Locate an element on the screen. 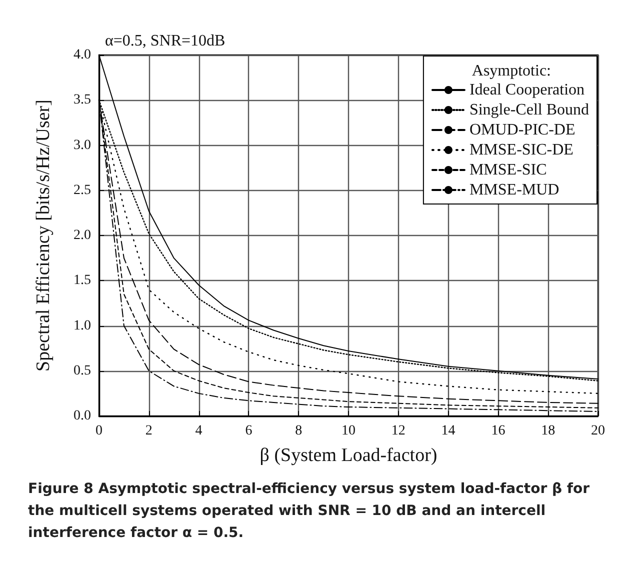  legend-label: Single-Cell Bound is located at coordinates (529, 110).